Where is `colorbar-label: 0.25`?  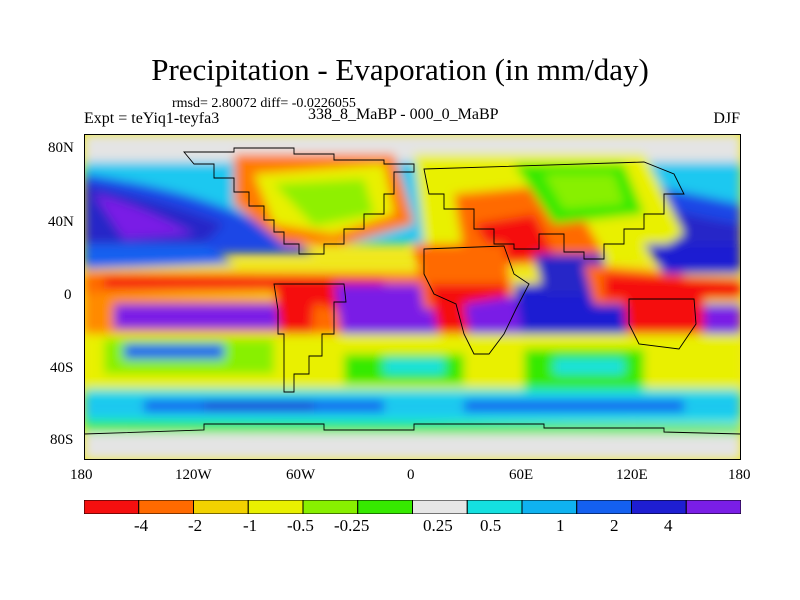
colorbar-label: 0.25 is located at coordinates (438, 525).